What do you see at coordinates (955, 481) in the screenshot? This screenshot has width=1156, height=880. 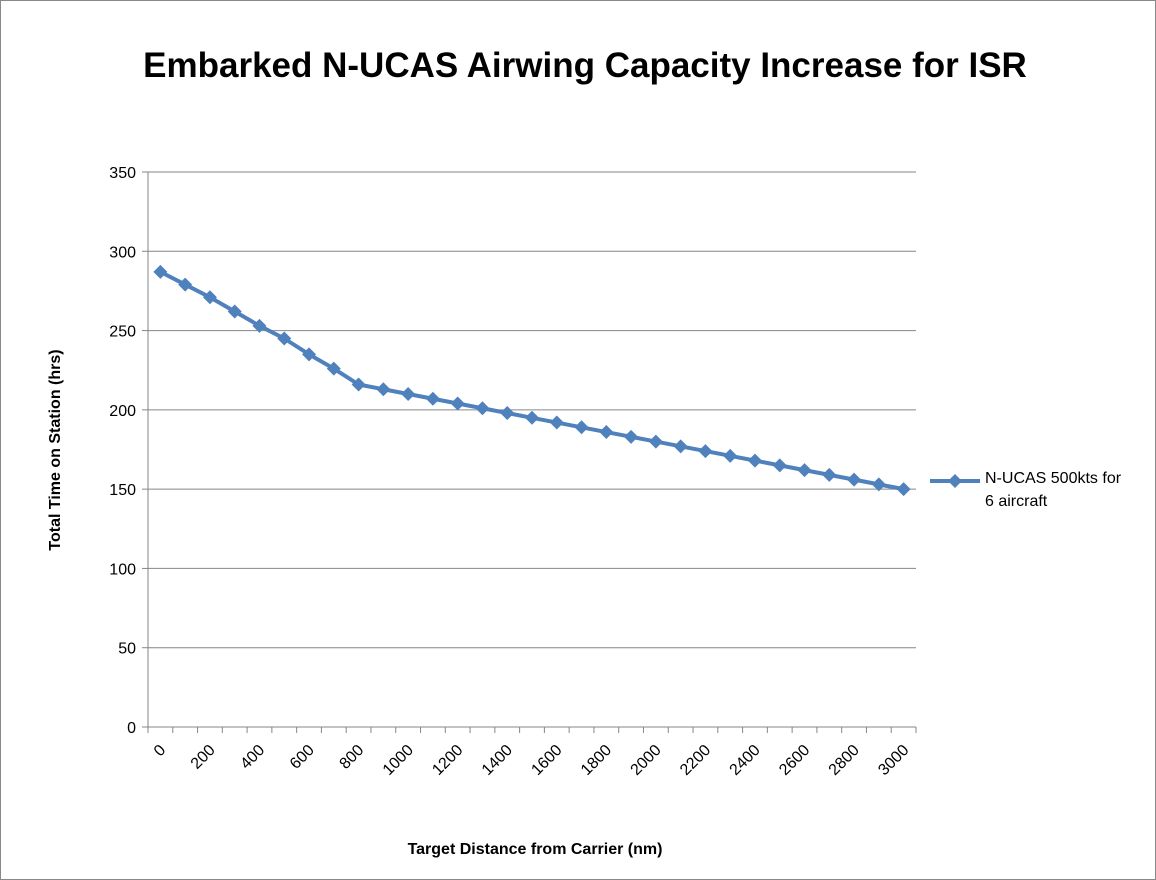 I see `legend-marker` at bounding box center [955, 481].